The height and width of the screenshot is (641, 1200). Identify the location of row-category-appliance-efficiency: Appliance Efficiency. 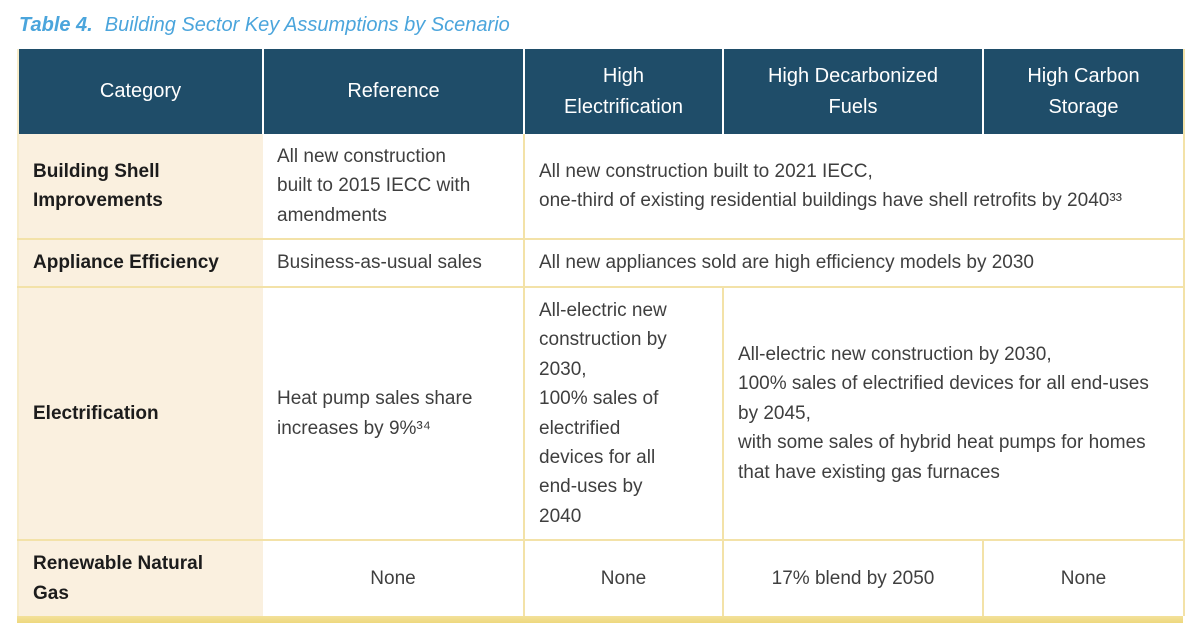
(140, 262).